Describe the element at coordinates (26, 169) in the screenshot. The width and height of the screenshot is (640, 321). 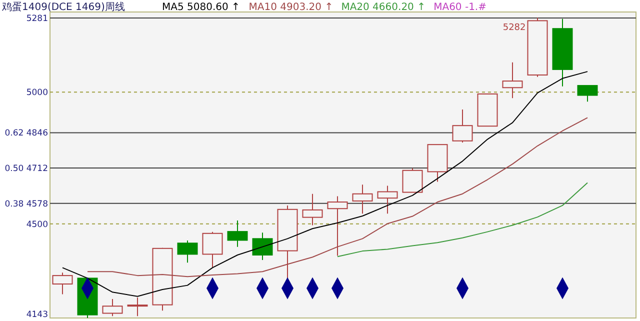
I see `y-tick-label: 0.50 4712` at that location.